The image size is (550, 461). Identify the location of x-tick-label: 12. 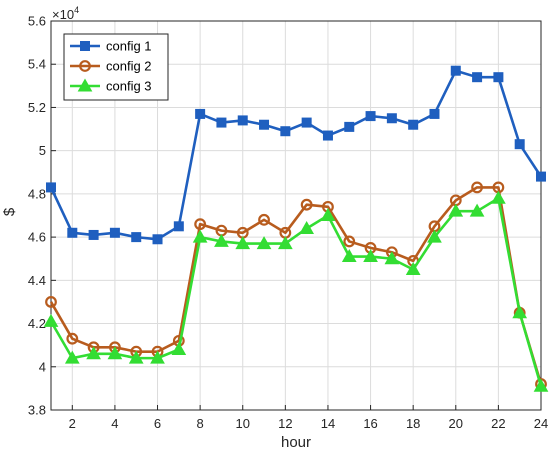
(285, 423).